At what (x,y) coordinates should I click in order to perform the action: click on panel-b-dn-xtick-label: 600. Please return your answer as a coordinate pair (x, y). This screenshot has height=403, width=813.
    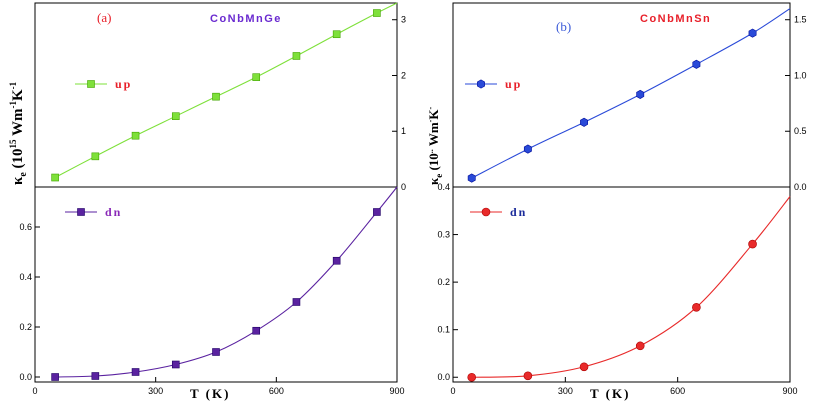
    Looking at the image, I should click on (677, 391).